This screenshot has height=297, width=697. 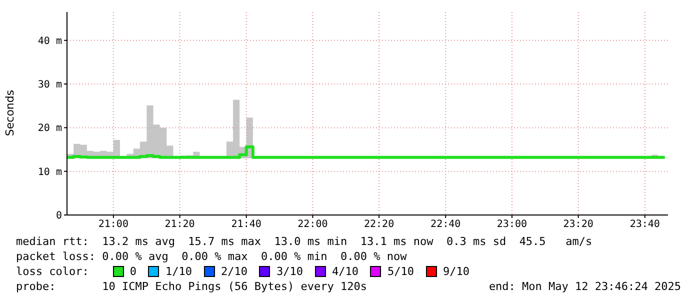 What do you see at coordinates (445, 224) in the screenshot?
I see `x-tick-label: 22:40` at bounding box center [445, 224].